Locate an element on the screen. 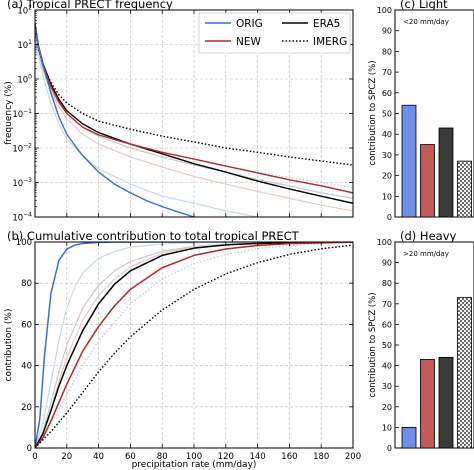 The width and height of the screenshot is (474, 470). x-tick-label: 0 is located at coordinates (34, 457).